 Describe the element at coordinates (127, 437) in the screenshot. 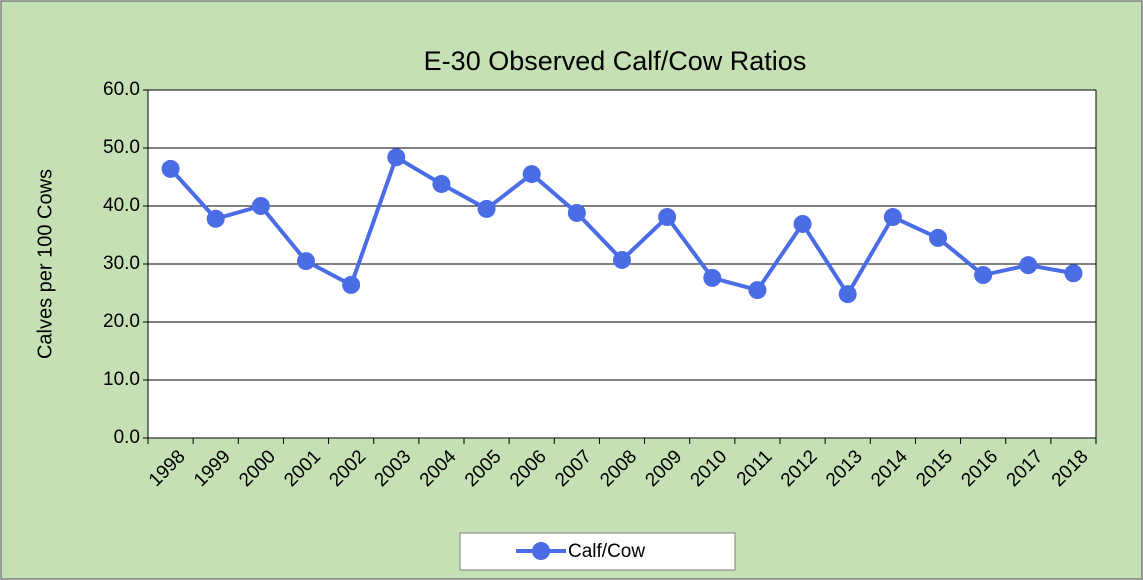

I see `y-tick-label: 0.0` at that location.